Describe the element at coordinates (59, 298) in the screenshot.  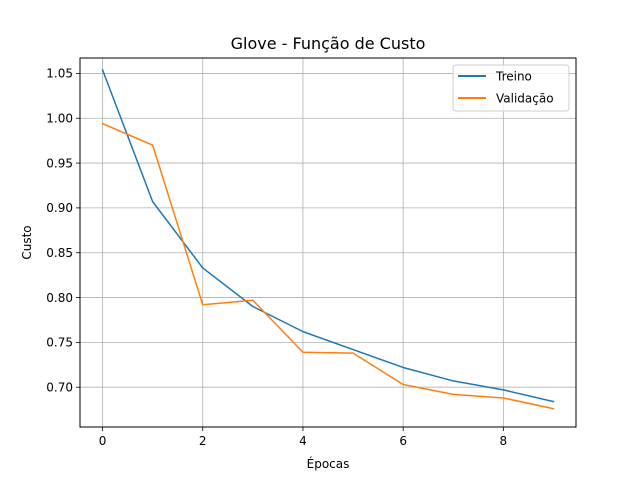
I see `y-tick-label: 0.80` at that location.